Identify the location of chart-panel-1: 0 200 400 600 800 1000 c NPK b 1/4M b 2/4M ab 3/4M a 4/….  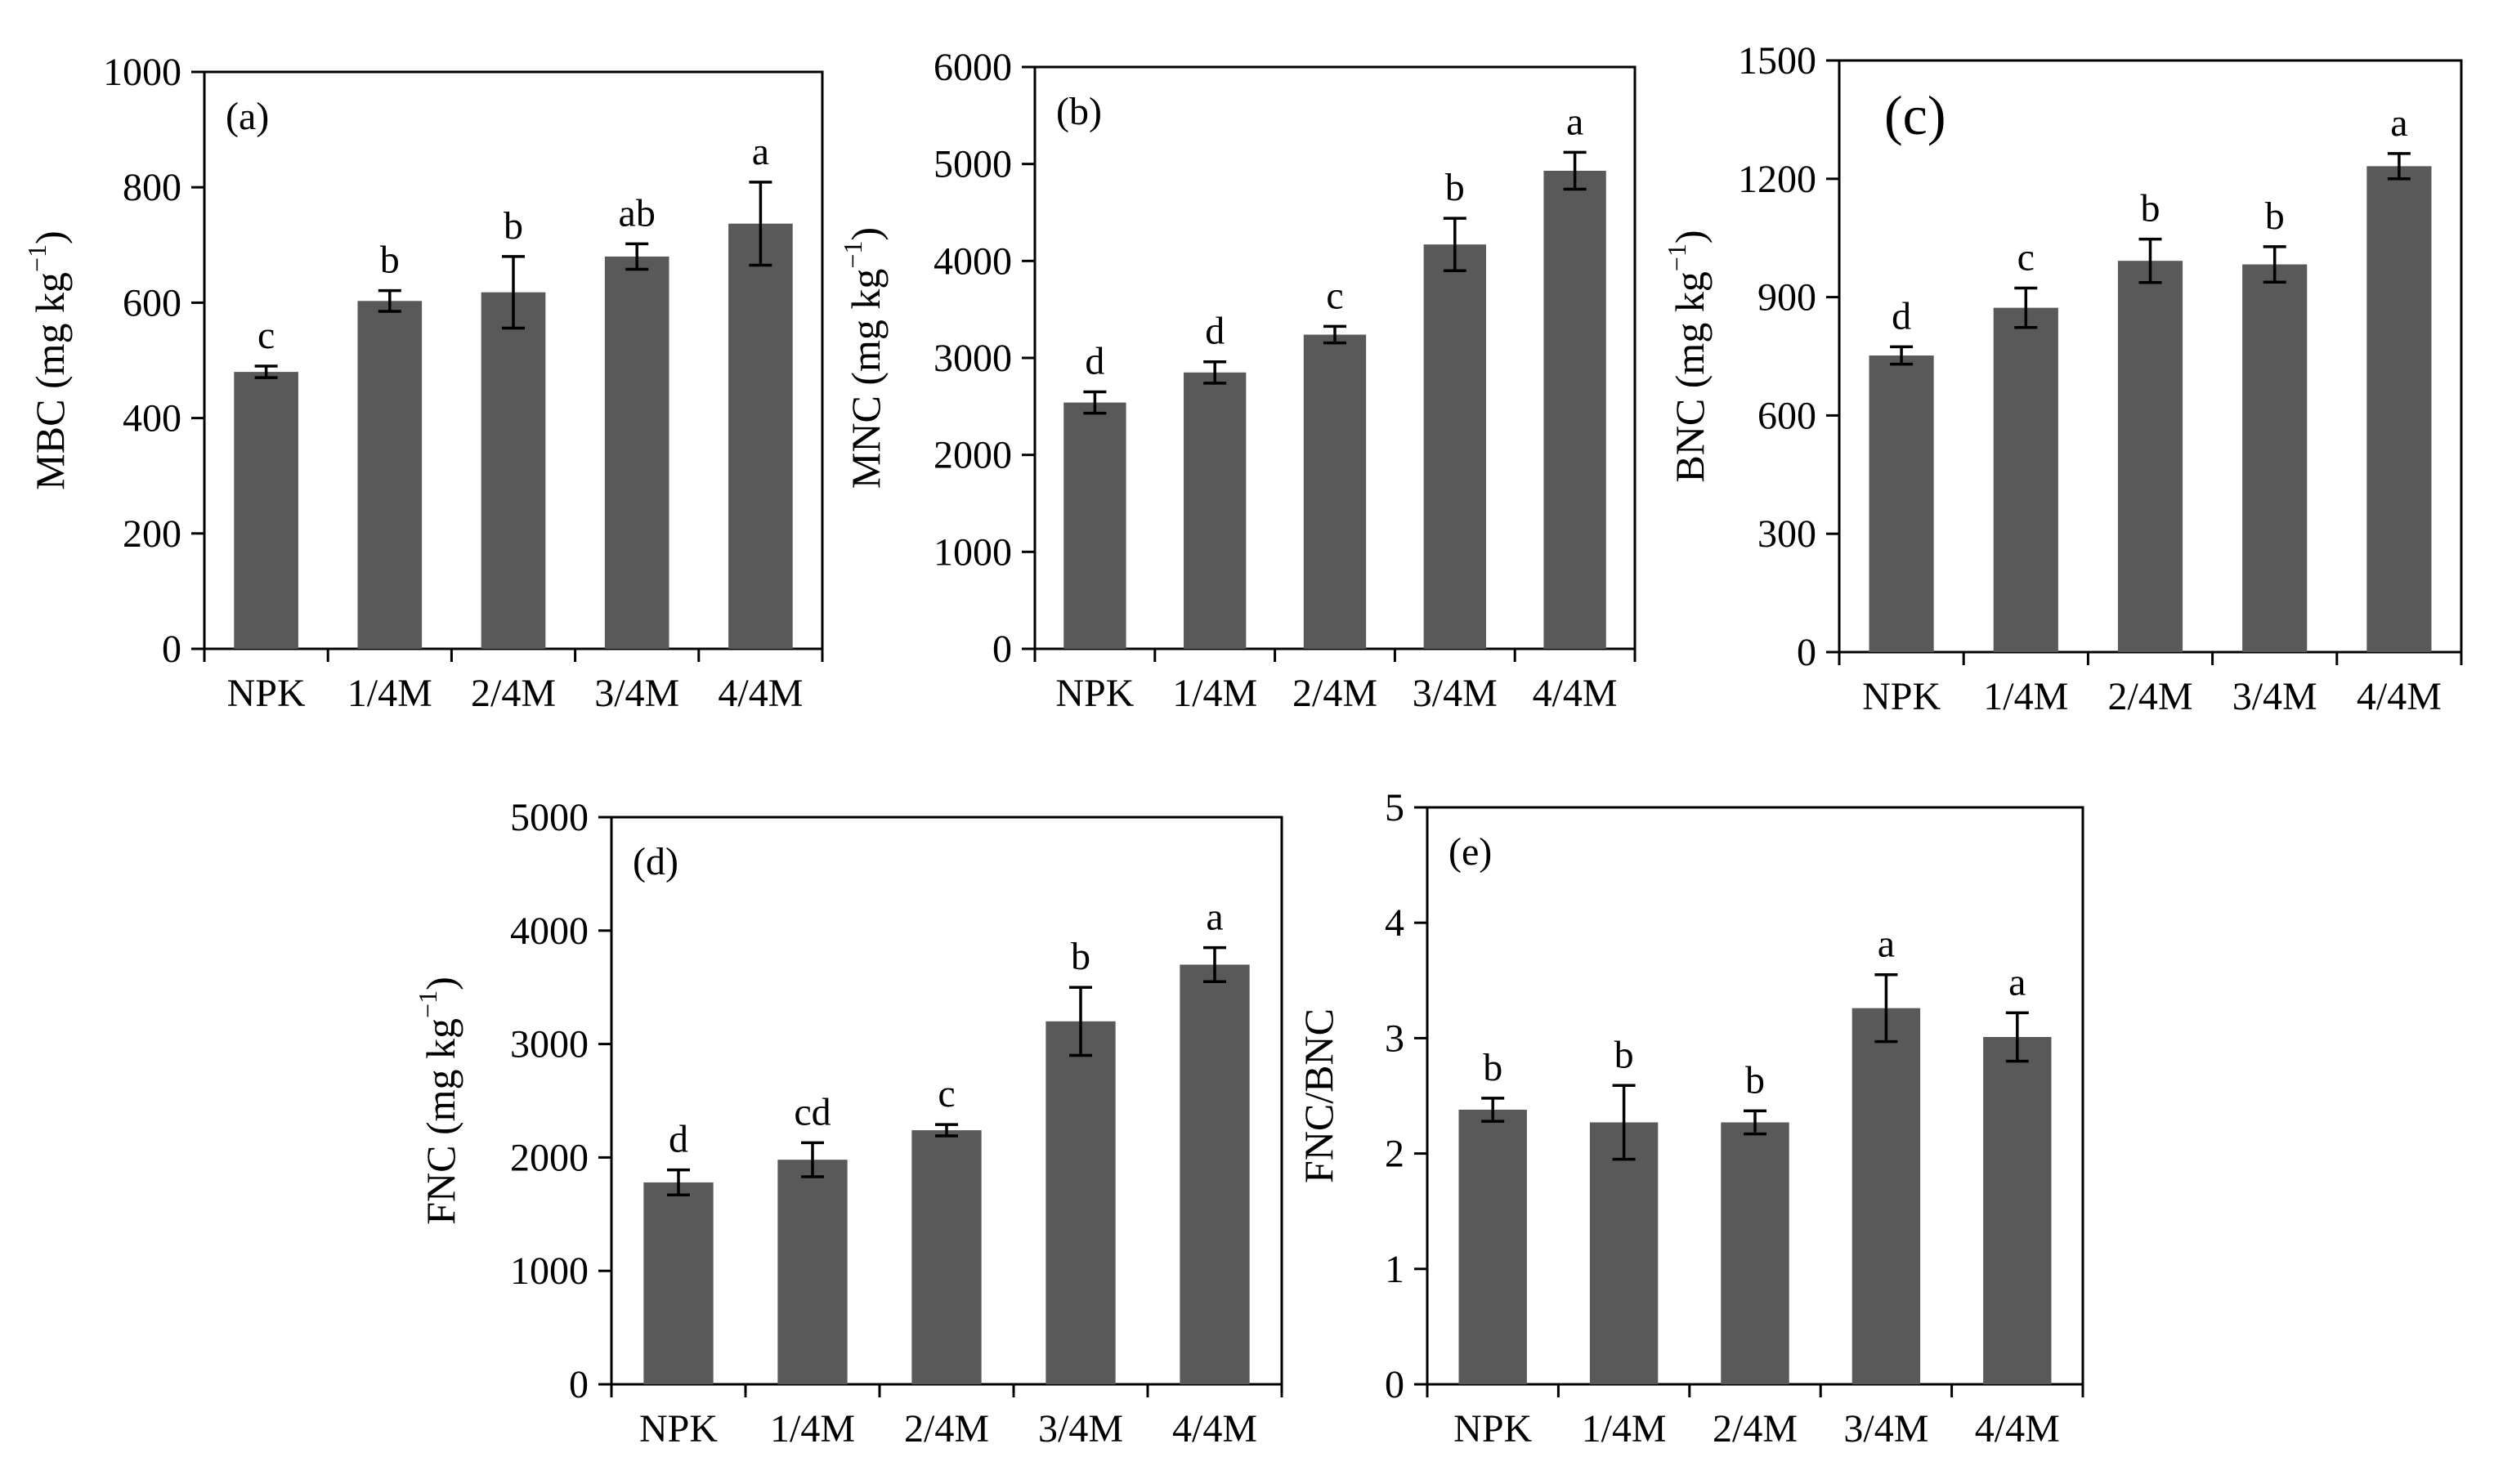
(423, 383).